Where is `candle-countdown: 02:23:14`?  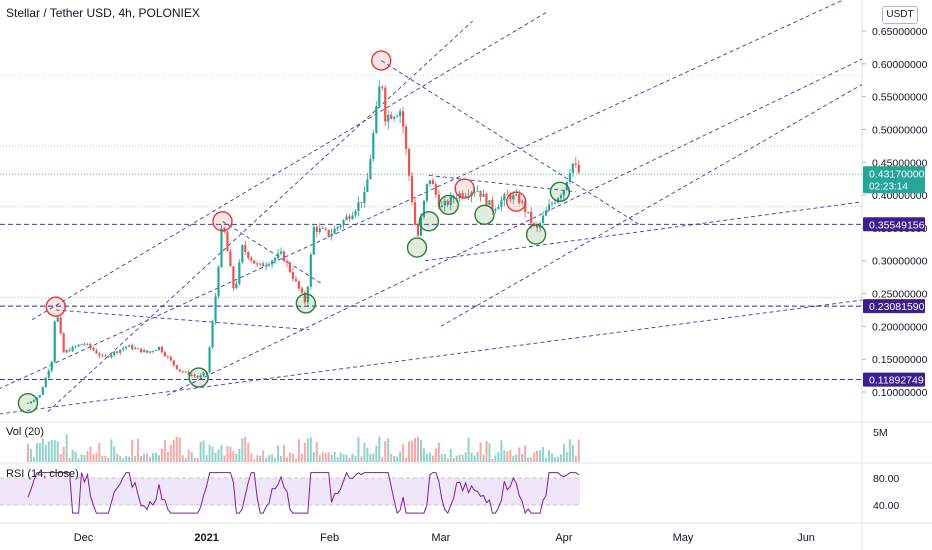
candle-countdown: 02:23:14 is located at coordinates (888, 186).